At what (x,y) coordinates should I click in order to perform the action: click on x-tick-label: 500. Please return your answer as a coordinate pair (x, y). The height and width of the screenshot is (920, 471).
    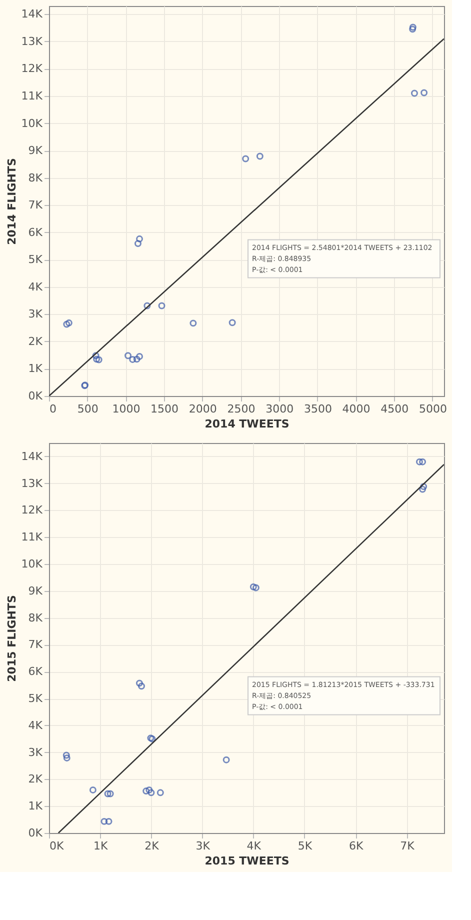
    Looking at the image, I should click on (87, 409).